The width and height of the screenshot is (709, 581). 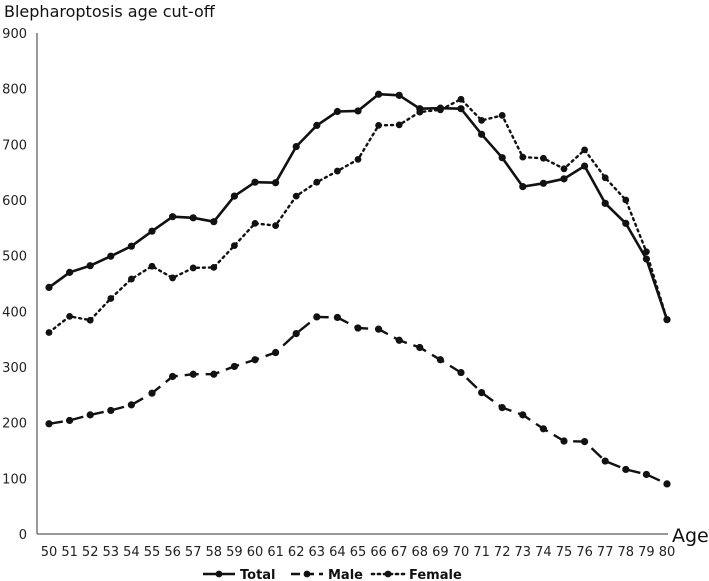 What do you see at coordinates (461, 552) in the screenshot?
I see `x-tick-label: 70` at bounding box center [461, 552].